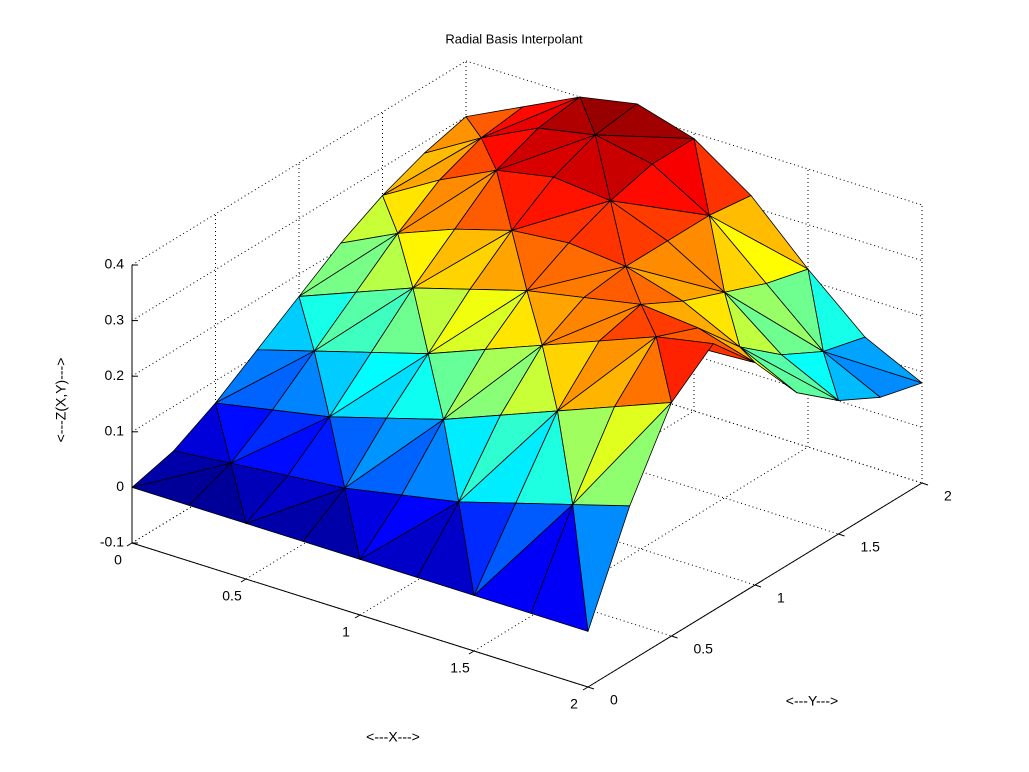  Describe the element at coordinates (115, 431) in the screenshot. I see `z-tick-label: 0.1` at that location.